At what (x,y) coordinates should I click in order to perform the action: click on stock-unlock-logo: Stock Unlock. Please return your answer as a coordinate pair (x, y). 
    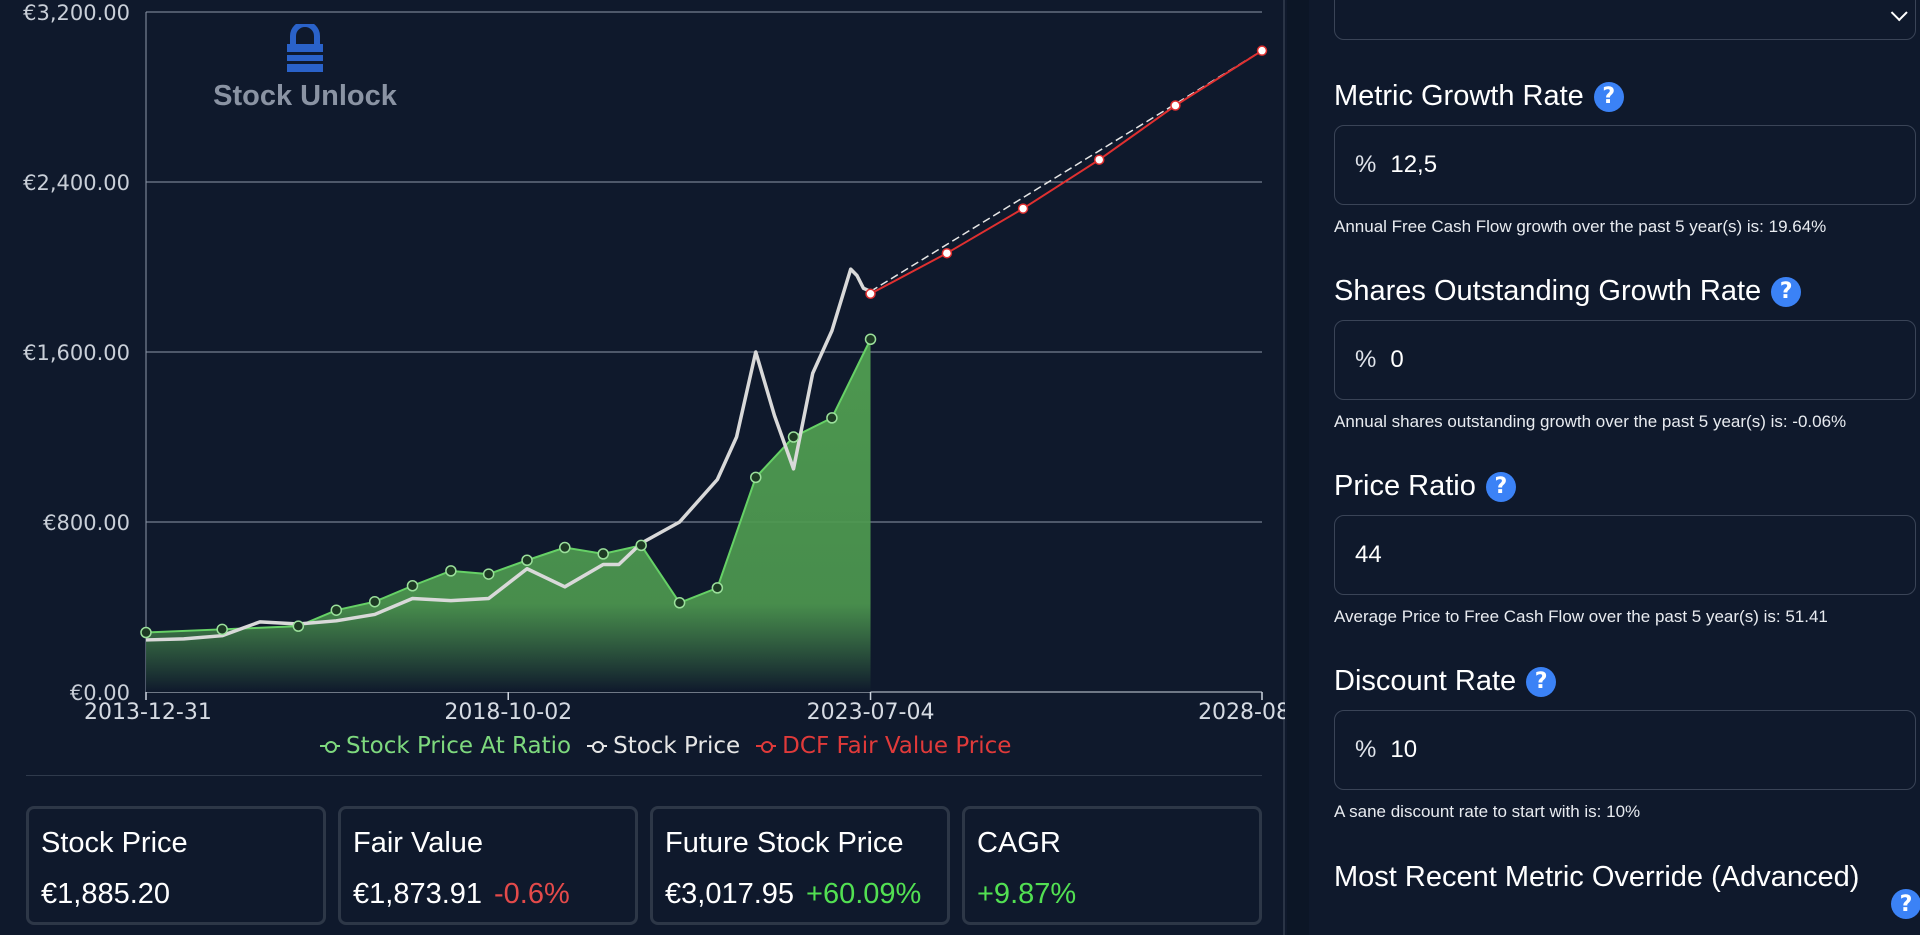
    Looking at the image, I should click on (305, 68).